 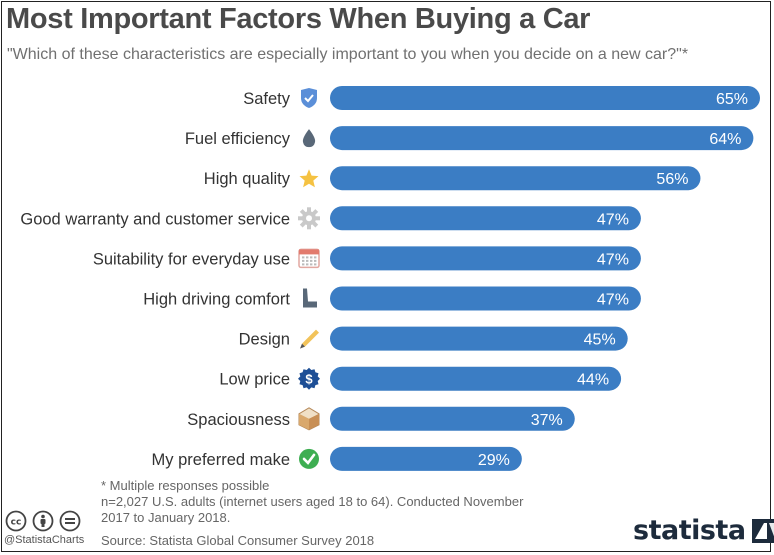 I want to click on calendar-icon, so click(x=309, y=258).